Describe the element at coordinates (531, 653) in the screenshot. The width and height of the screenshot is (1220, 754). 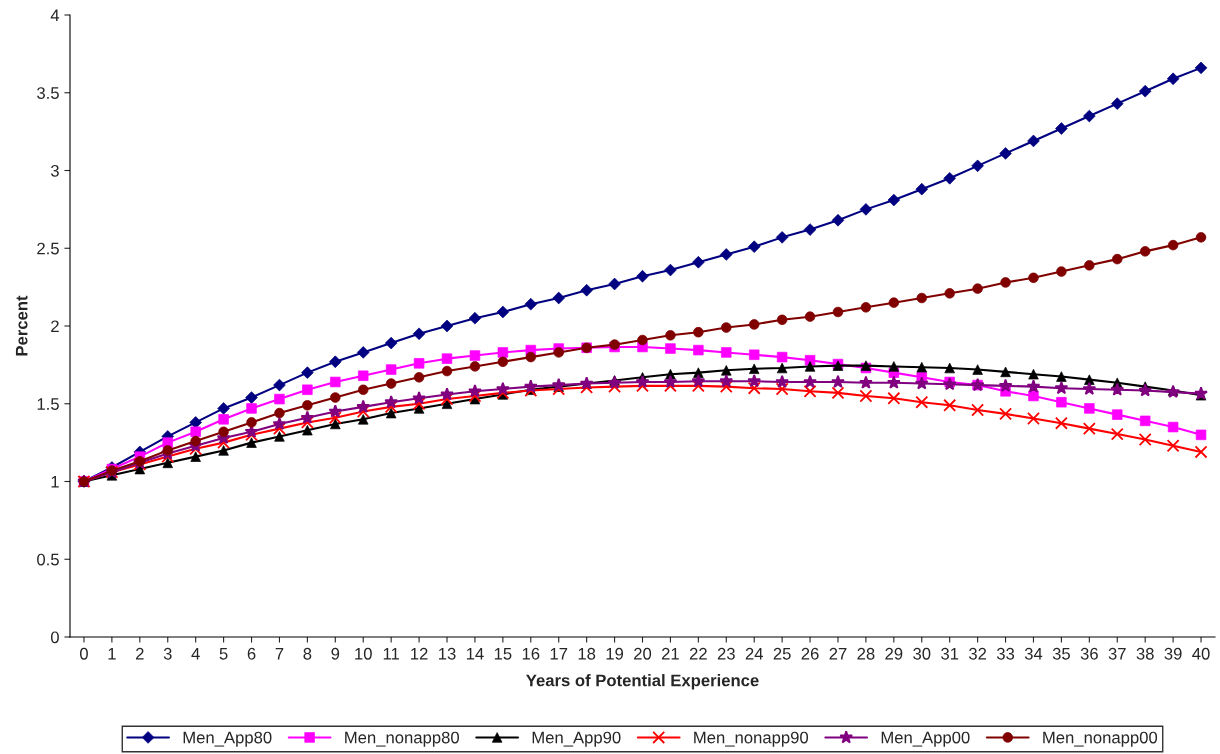
I see `x-tick-label: 16` at that location.